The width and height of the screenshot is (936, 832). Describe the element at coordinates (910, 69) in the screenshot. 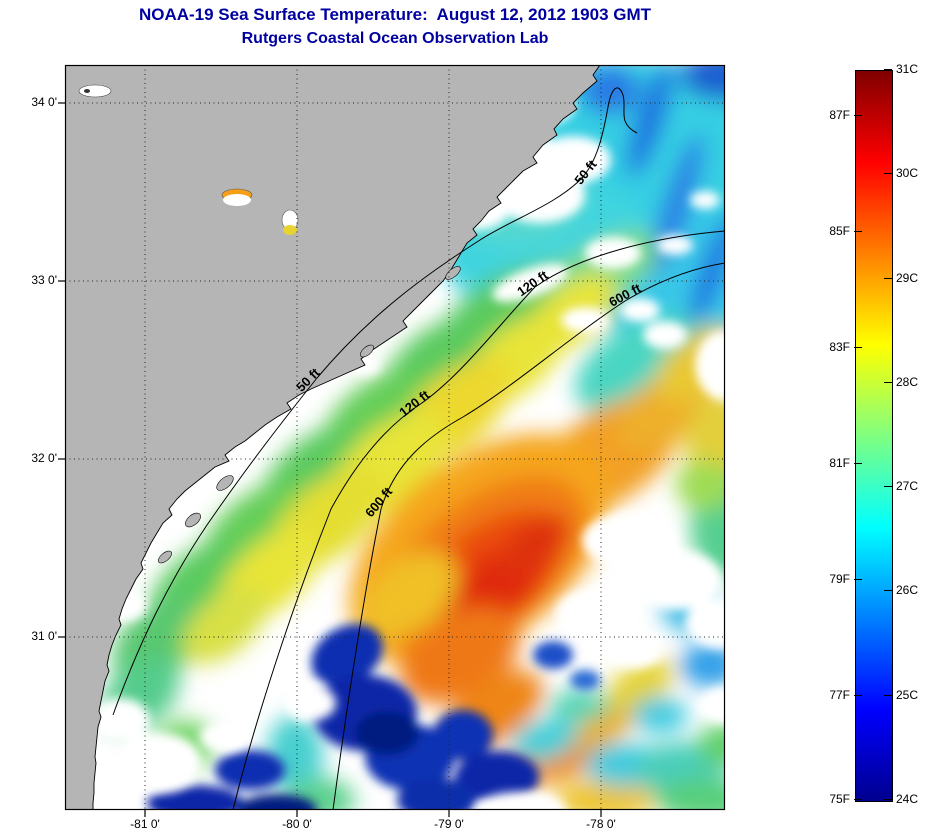

I see `colorbar-celsius-label: 31C` at that location.